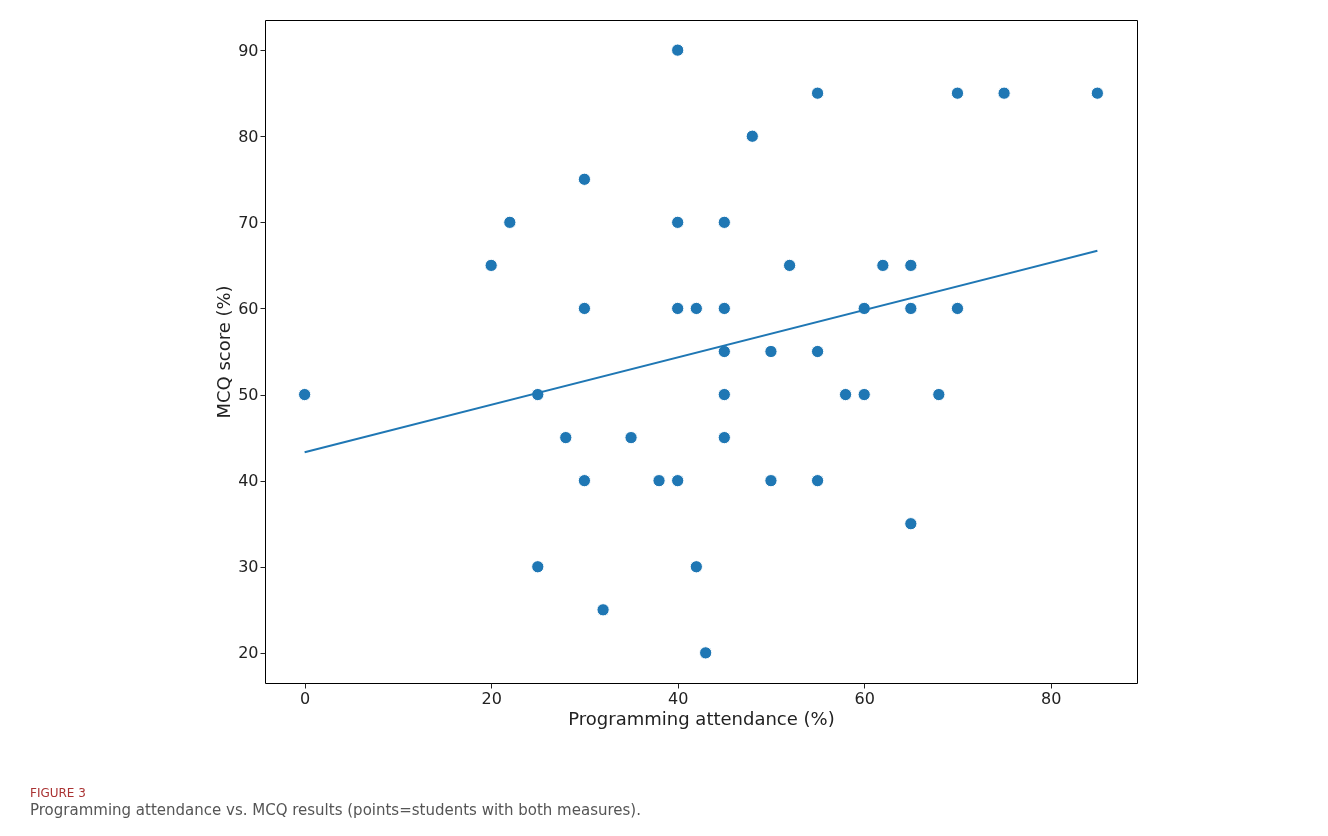  What do you see at coordinates (58, 793) in the screenshot?
I see `caption: FIGURE 3` at bounding box center [58, 793].